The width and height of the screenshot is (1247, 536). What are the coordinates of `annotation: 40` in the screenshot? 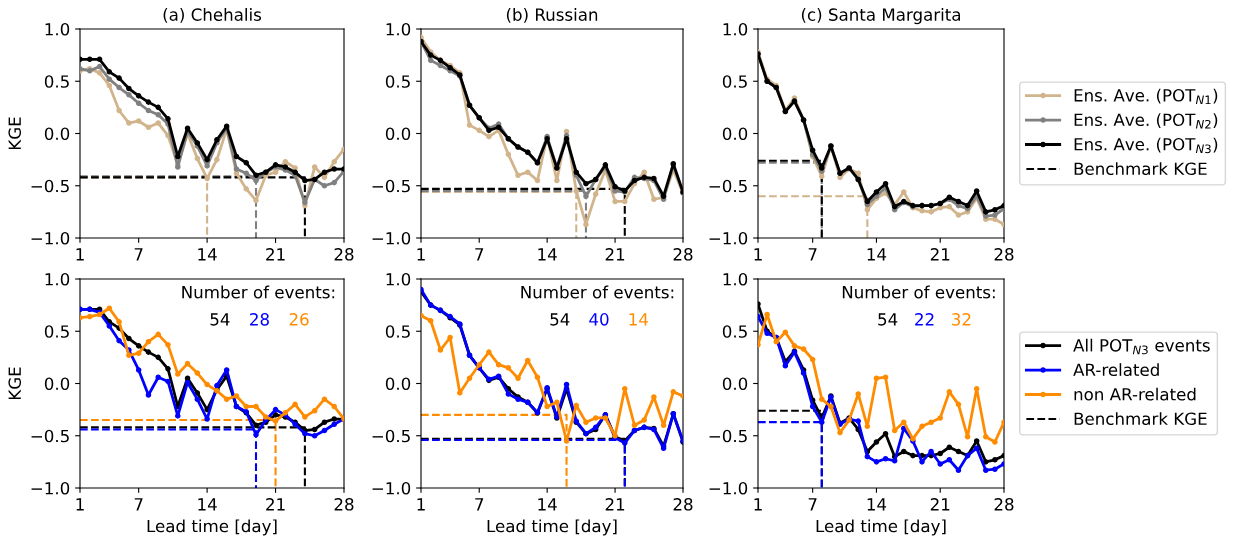 It's located at (599, 319).